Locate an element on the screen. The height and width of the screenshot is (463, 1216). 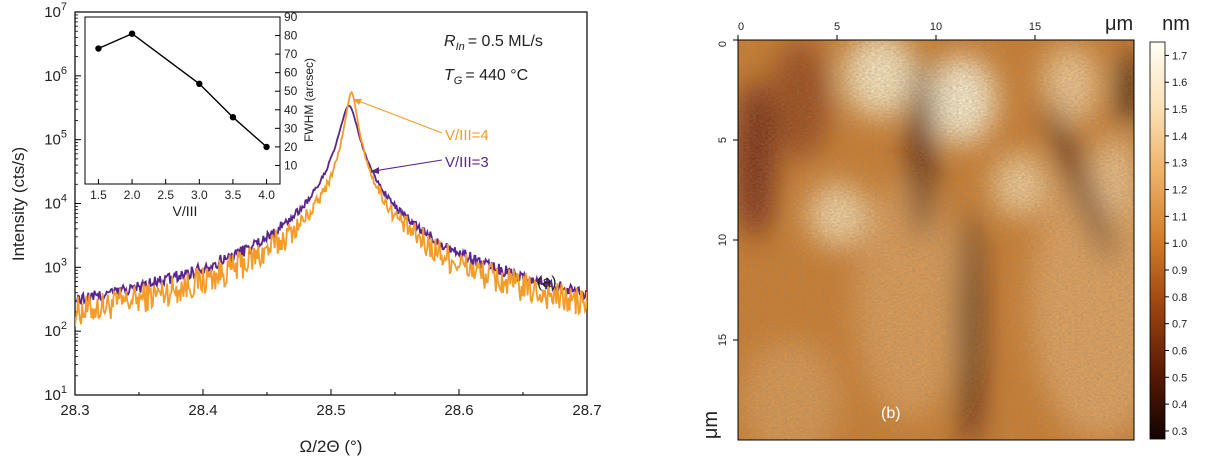
inset-y-tick-label: 10 is located at coordinates (291, 165).